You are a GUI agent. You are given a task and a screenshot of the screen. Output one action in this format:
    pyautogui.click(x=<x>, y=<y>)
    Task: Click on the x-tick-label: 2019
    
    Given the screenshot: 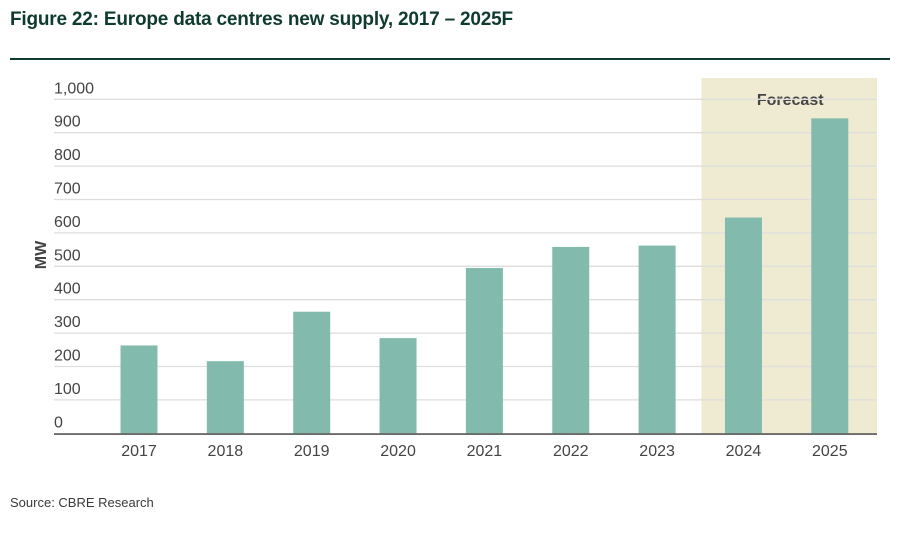 What is the action you would take?
    pyautogui.click(x=312, y=451)
    